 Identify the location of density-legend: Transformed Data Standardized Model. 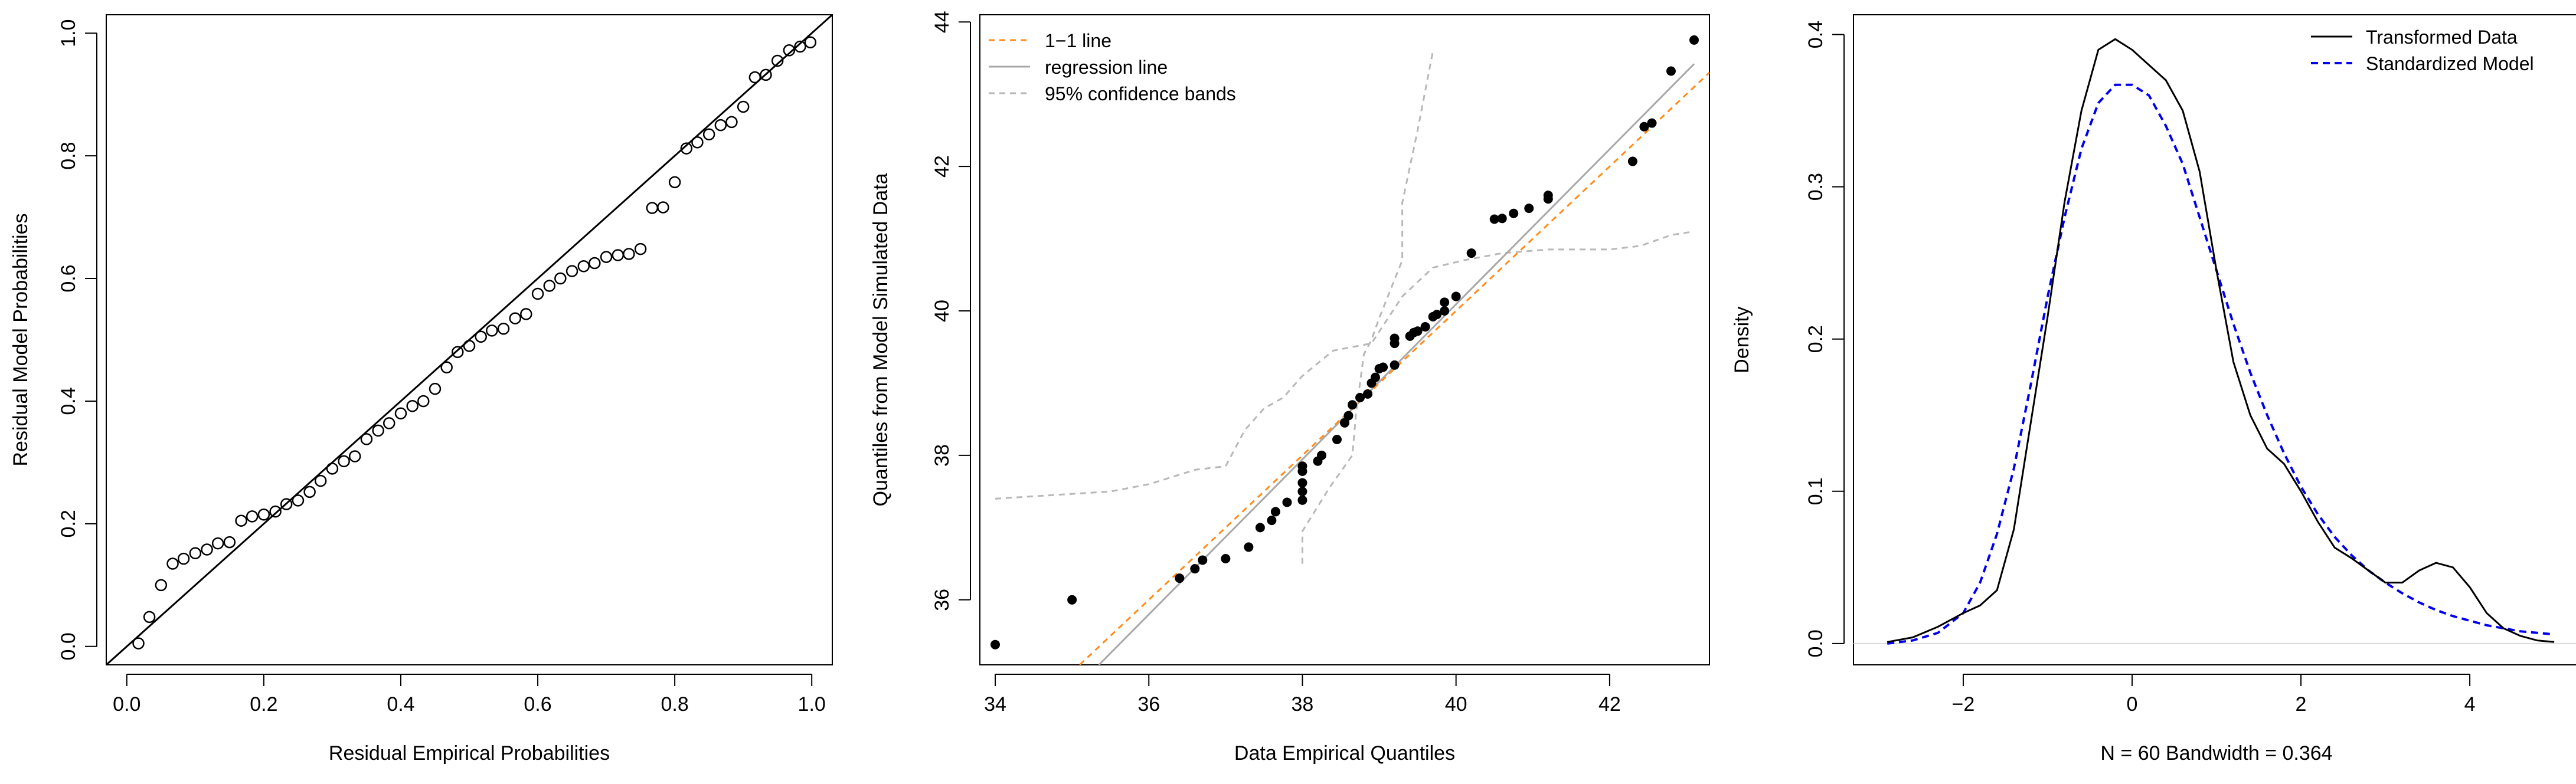
(2422, 50).